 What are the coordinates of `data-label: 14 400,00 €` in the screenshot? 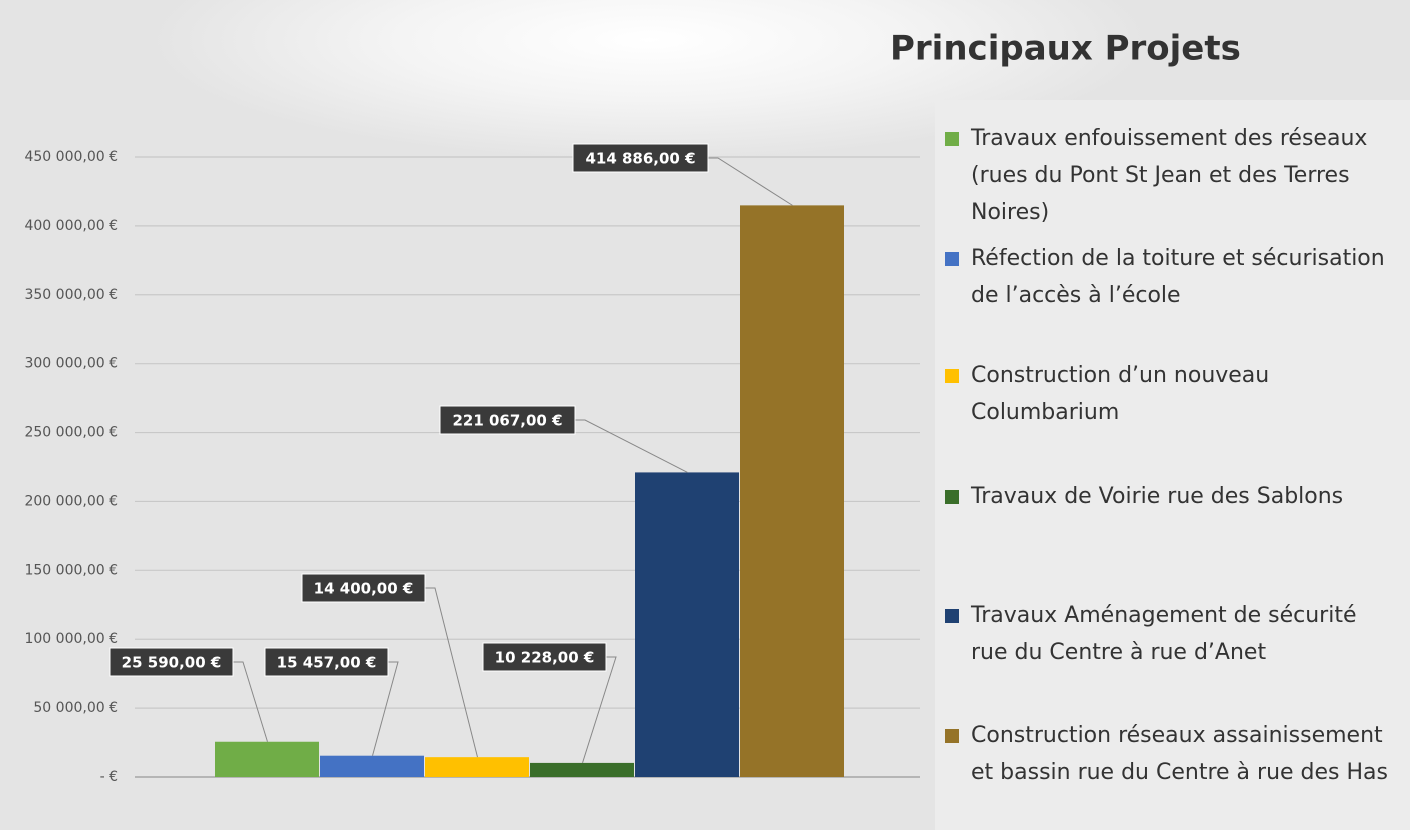 It's located at (364, 589).